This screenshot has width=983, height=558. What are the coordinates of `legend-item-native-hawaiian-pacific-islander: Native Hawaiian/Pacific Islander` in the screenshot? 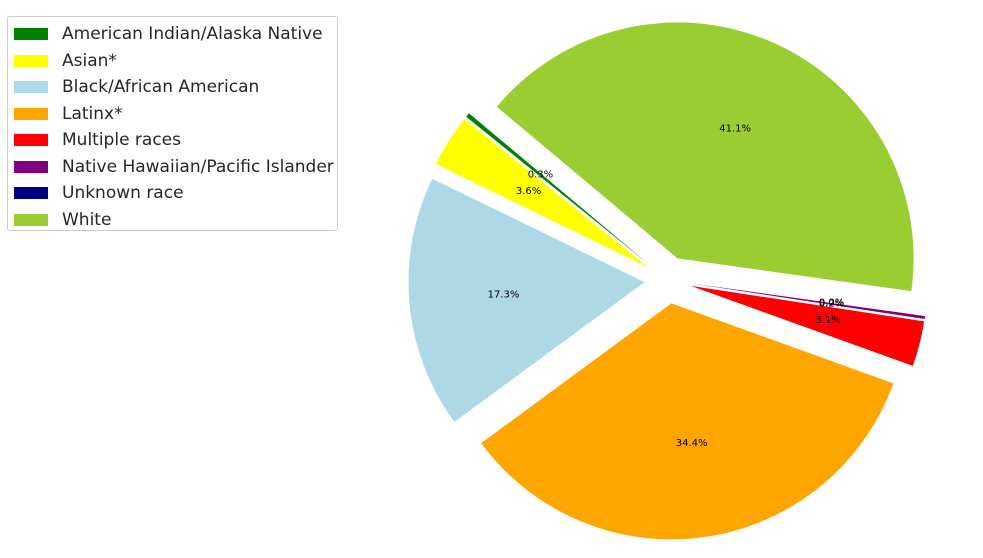 It's located at (172, 167).